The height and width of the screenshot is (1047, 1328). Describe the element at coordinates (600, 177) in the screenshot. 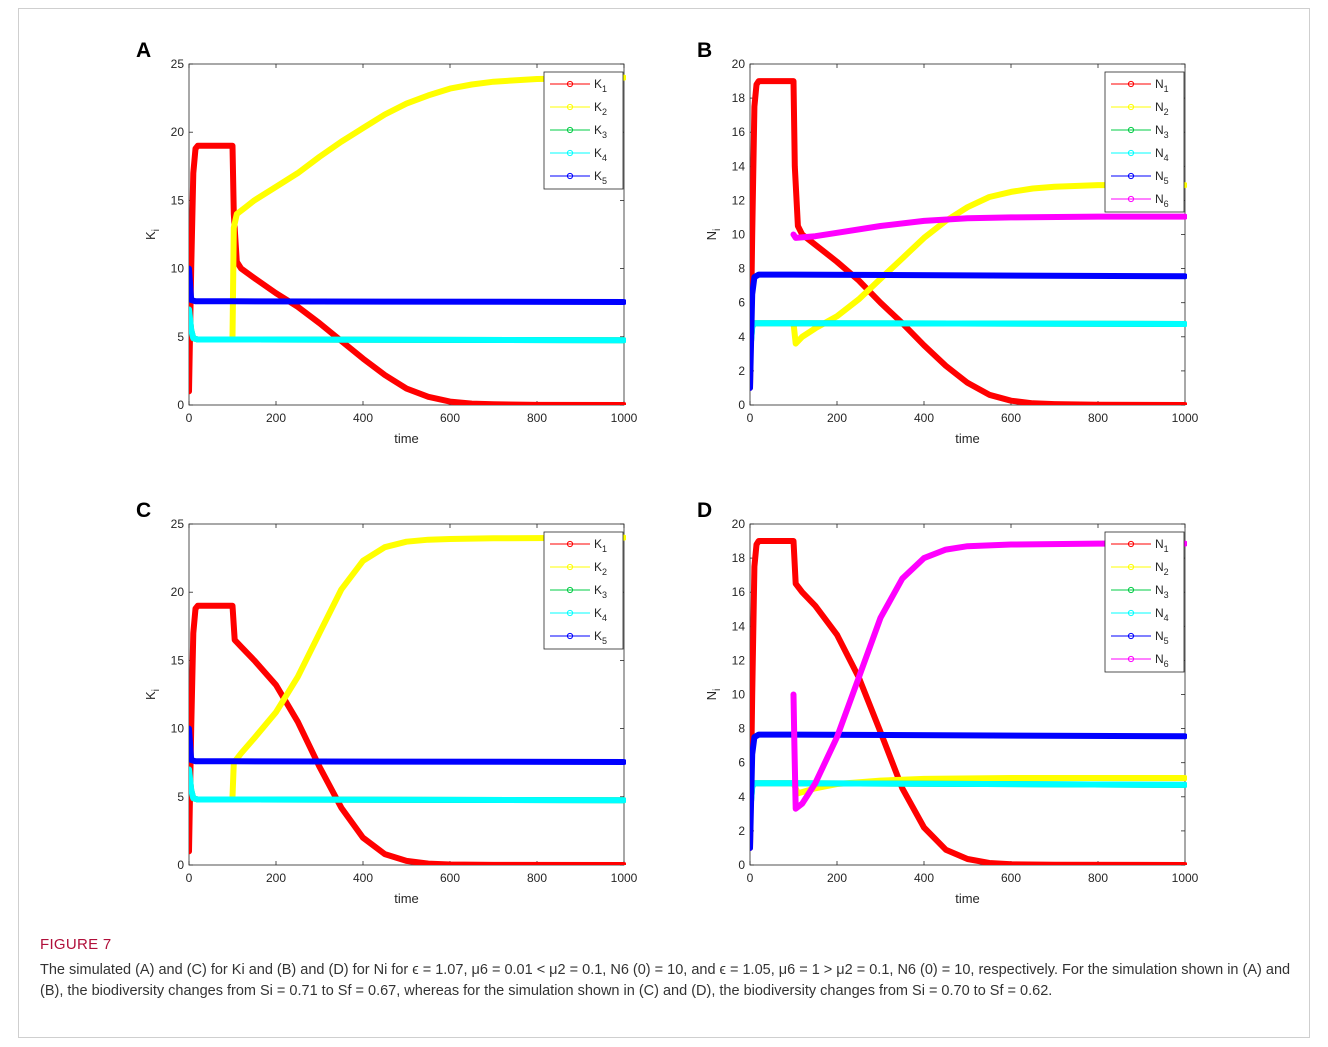

I see `legend-label: K5` at that location.